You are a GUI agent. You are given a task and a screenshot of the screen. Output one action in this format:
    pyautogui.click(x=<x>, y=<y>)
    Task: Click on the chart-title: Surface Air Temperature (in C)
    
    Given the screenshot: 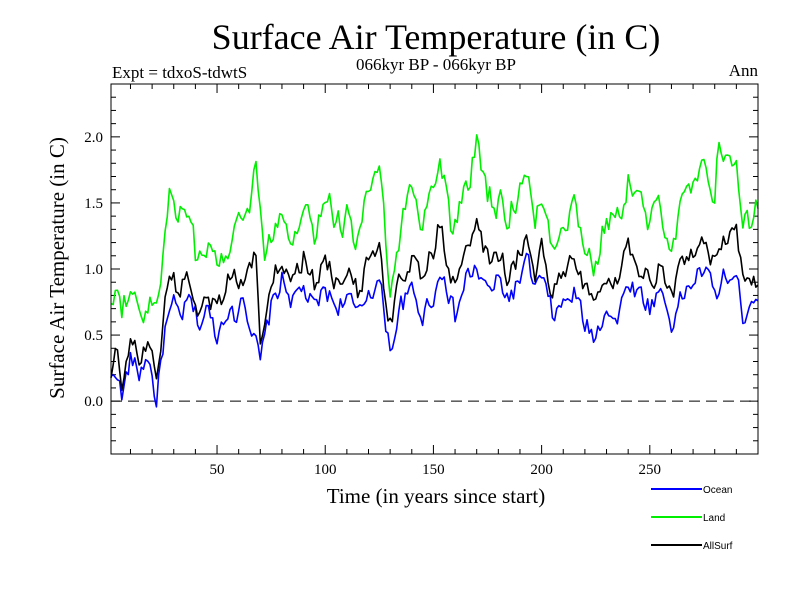 What is the action you would take?
    pyautogui.click(x=436, y=37)
    